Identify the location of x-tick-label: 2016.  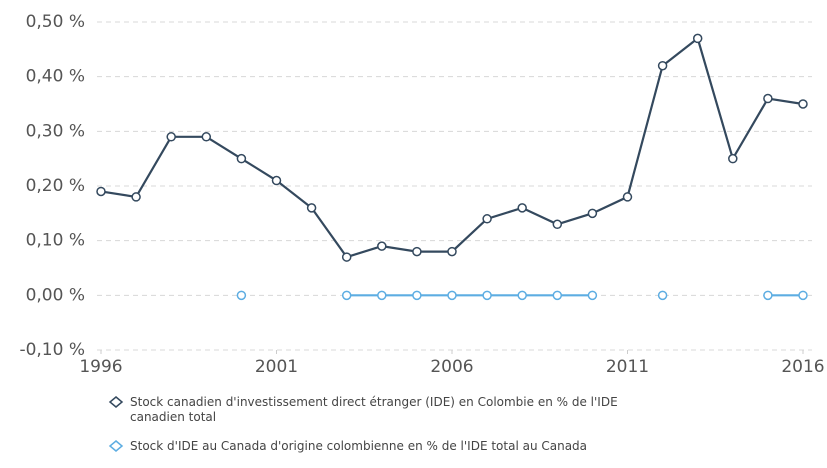
(802, 367).